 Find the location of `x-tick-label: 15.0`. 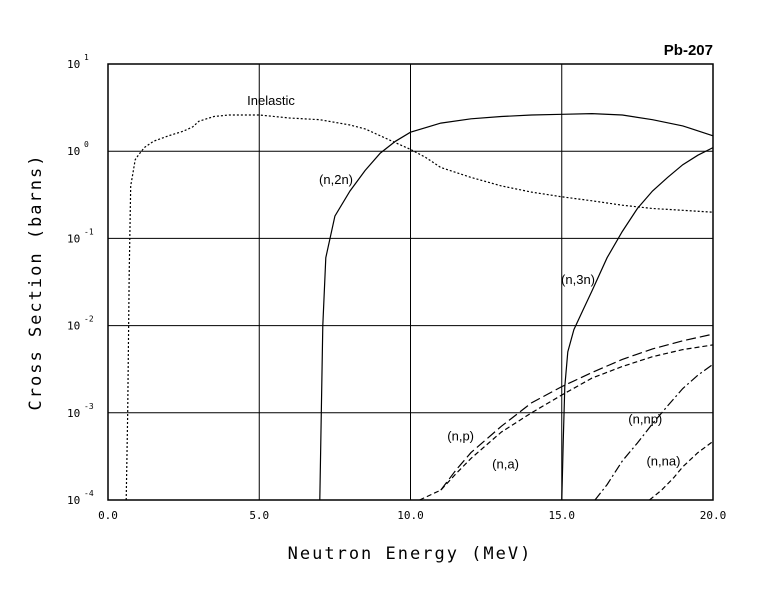

x-tick-label: 15.0 is located at coordinates (562, 515).